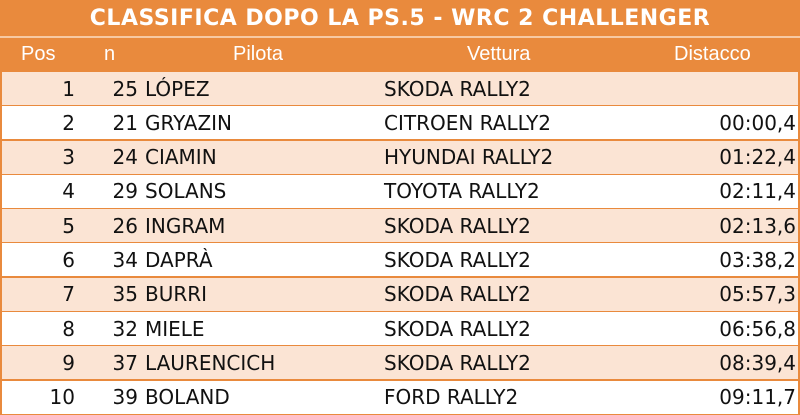  Describe the element at coordinates (125, 259) in the screenshot. I see `cell-number: 34` at that location.